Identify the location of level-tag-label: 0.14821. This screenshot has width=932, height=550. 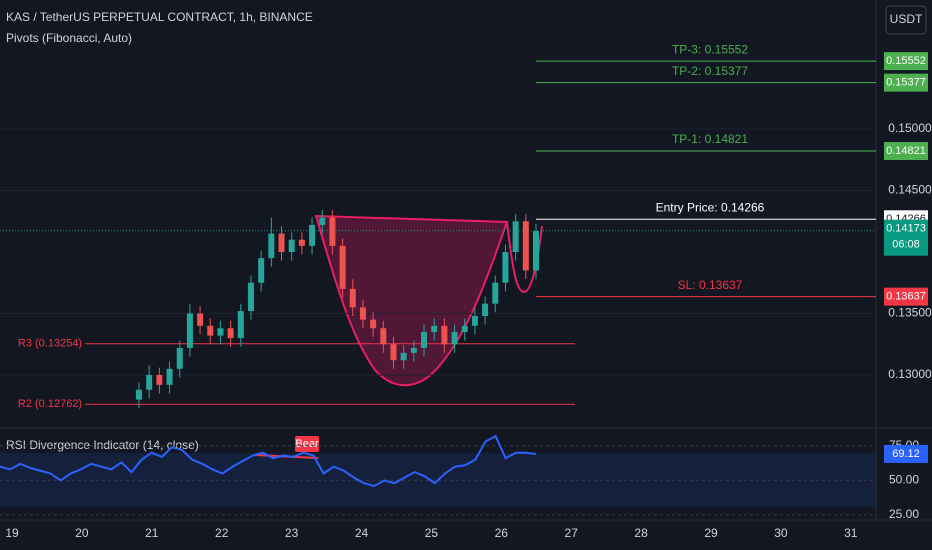
(906, 151).